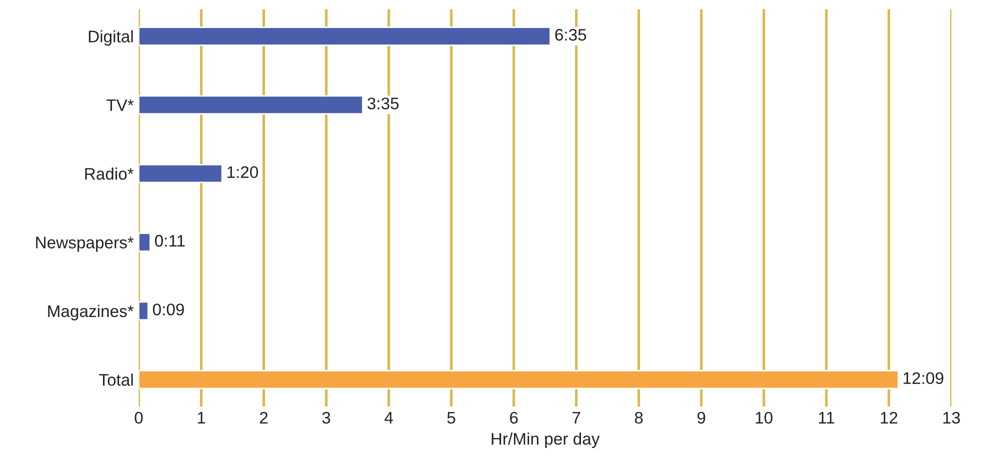 The height and width of the screenshot is (462, 991). I want to click on x-tick-label: 9, so click(701, 418).